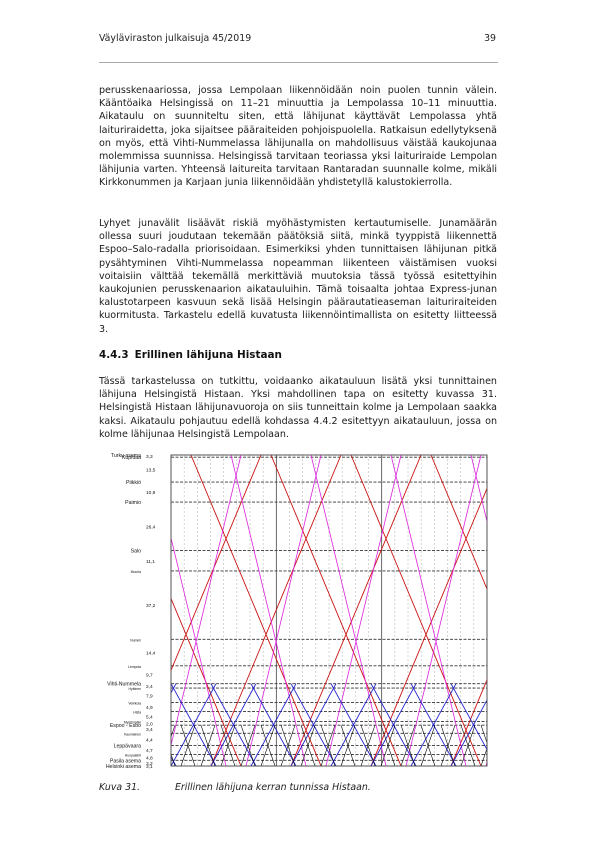 This screenshot has width=595, height=841. What do you see at coordinates (133, 483) in the screenshot?
I see `station-label: Piikkiö` at bounding box center [133, 483].